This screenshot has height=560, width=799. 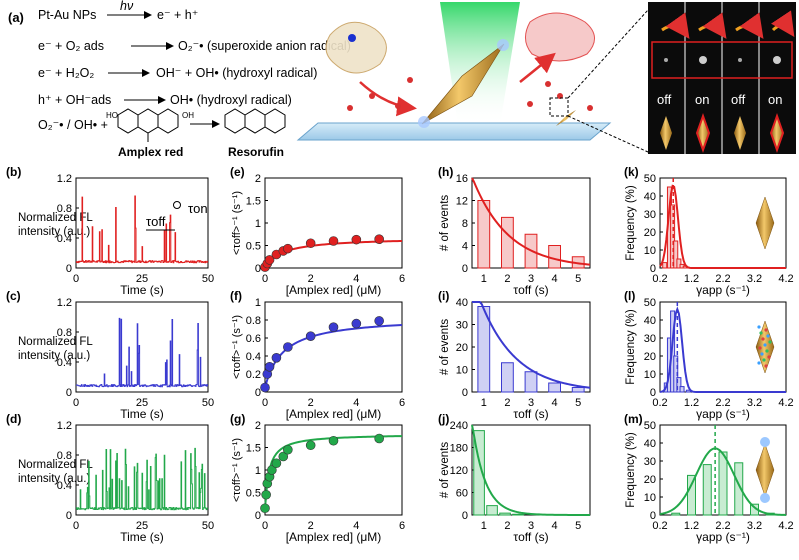 What do you see at coordinates (650, 179) in the screenshot?
I see `frequency-ytick-label: 50` at bounding box center [650, 179].